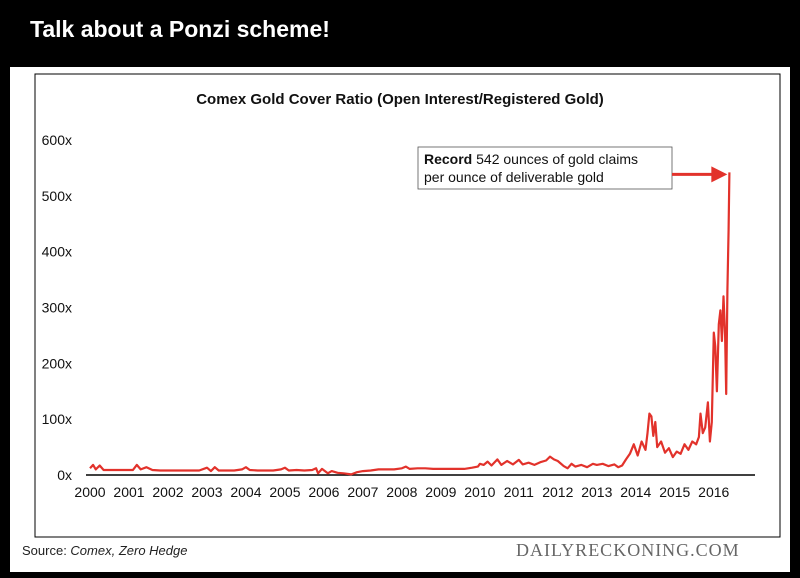 The image size is (800, 578). What do you see at coordinates (206, 492) in the screenshot?
I see `x-tick-label: 2003` at bounding box center [206, 492].